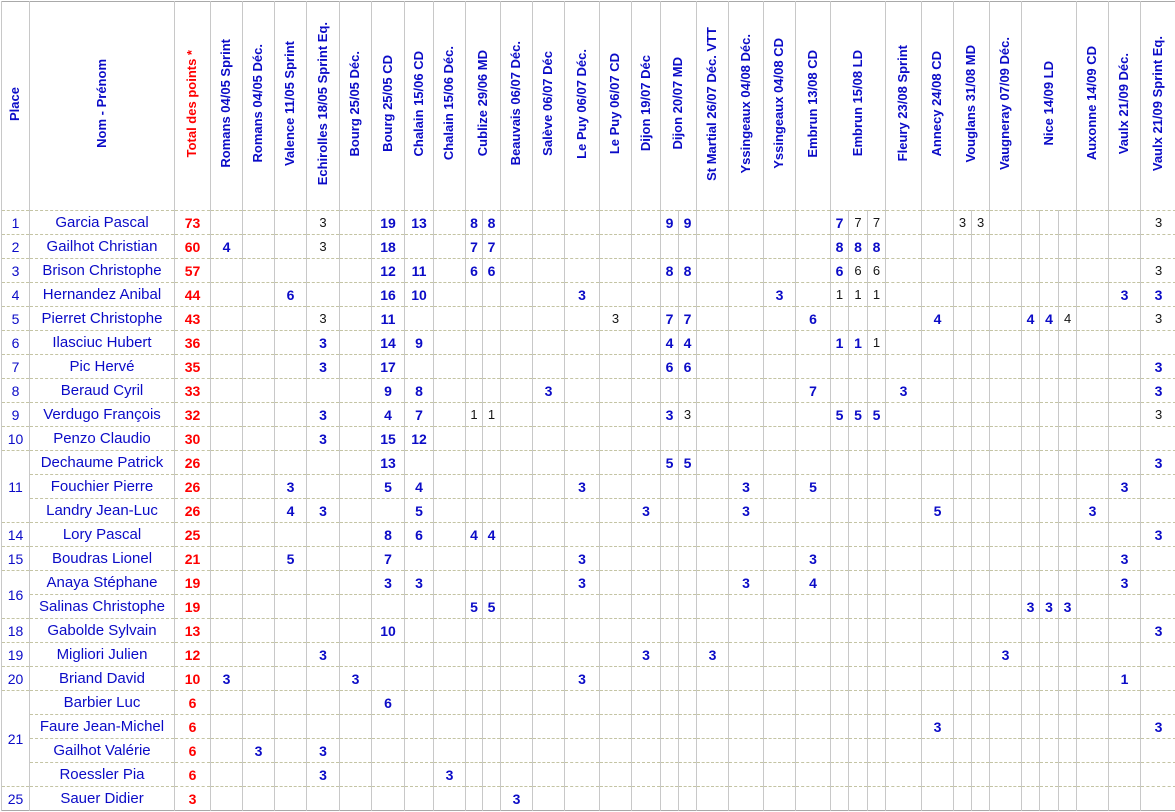 The height and width of the screenshot is (812, 1175). I want to click on name-cell: Barbier Luc, so click(102, 703).